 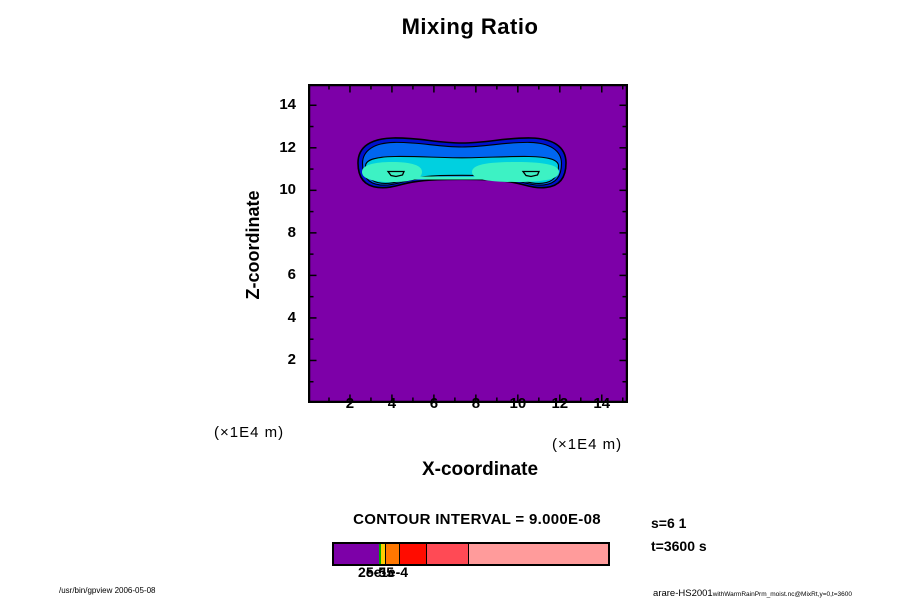 I want to click on y-tick-label: 14, so click(x=287, y=105).